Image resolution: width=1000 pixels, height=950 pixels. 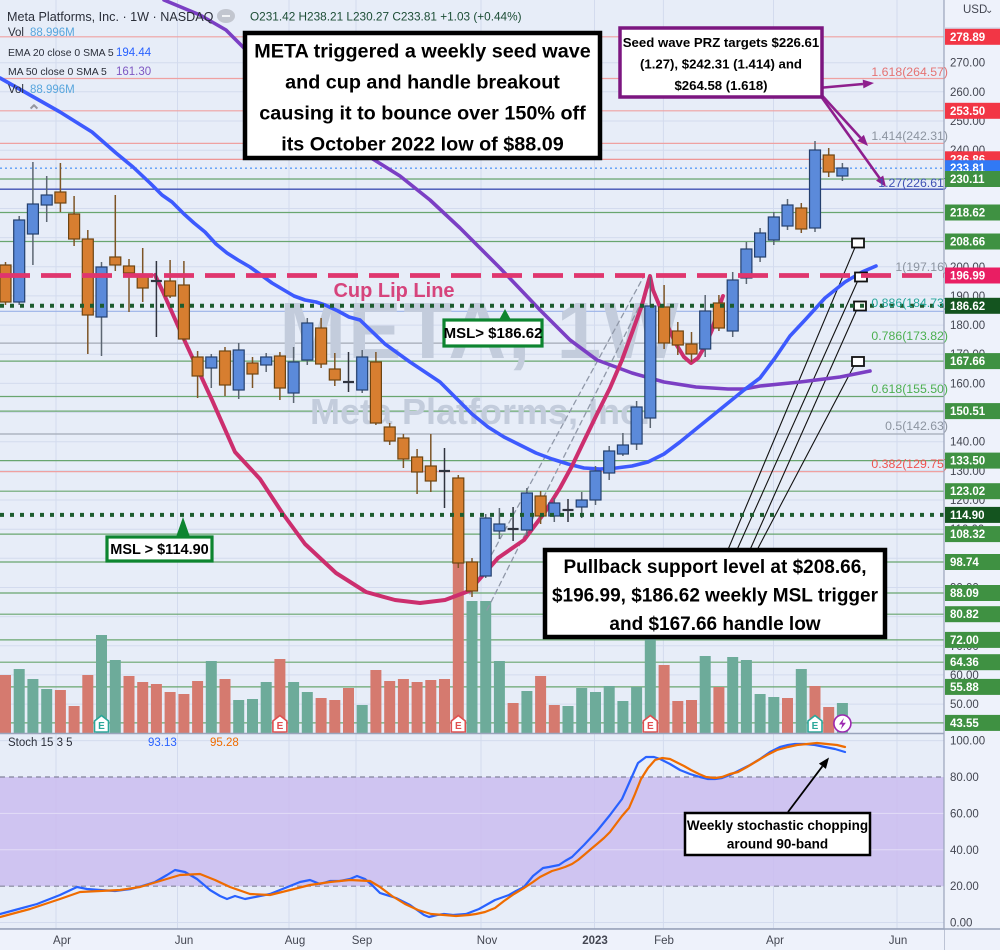 What do you see at coordinates (967, 243) in the screenshot?
I see `svg-text: 208.66` at bounding box center [967, 243].